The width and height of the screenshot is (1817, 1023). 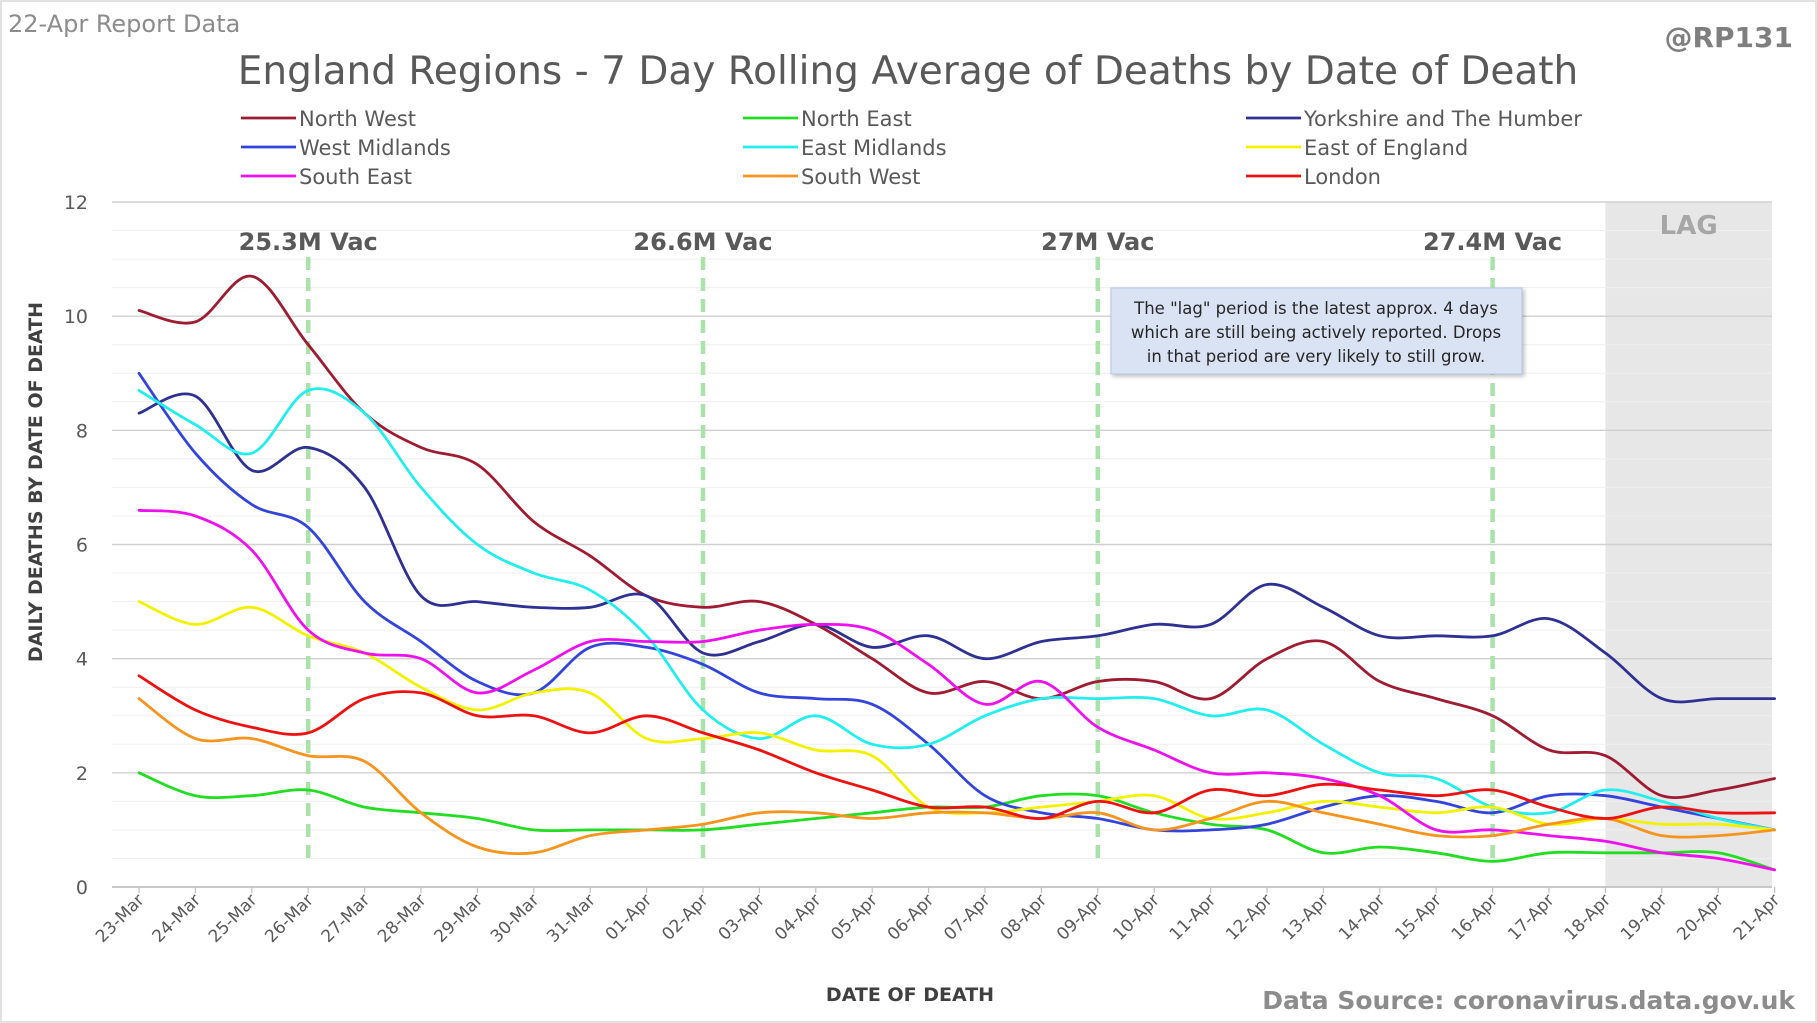 I want to click on lag-note-box, so click(x=1316, y=331).